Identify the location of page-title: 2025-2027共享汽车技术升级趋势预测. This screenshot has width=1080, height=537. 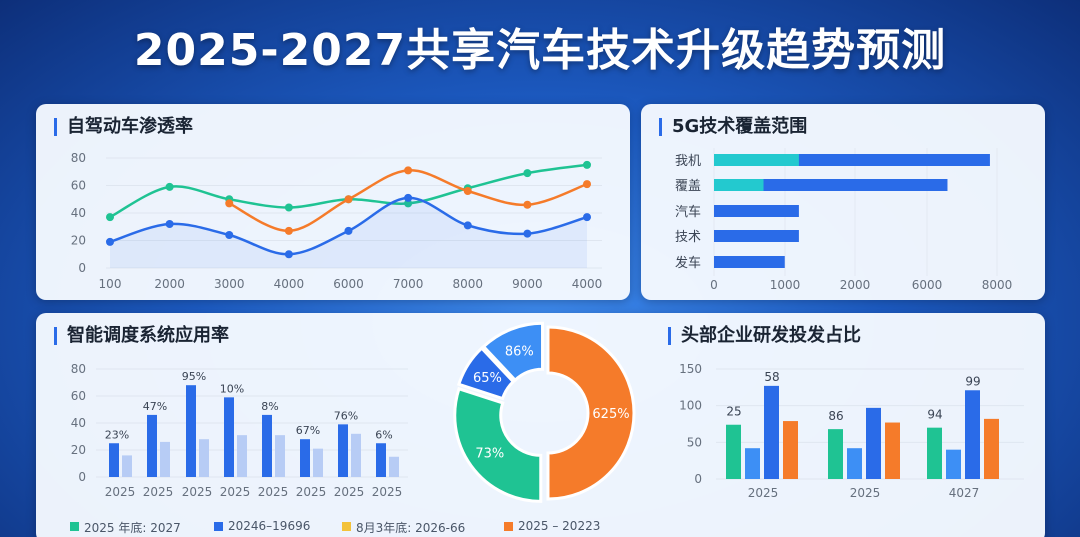
(540, 50).